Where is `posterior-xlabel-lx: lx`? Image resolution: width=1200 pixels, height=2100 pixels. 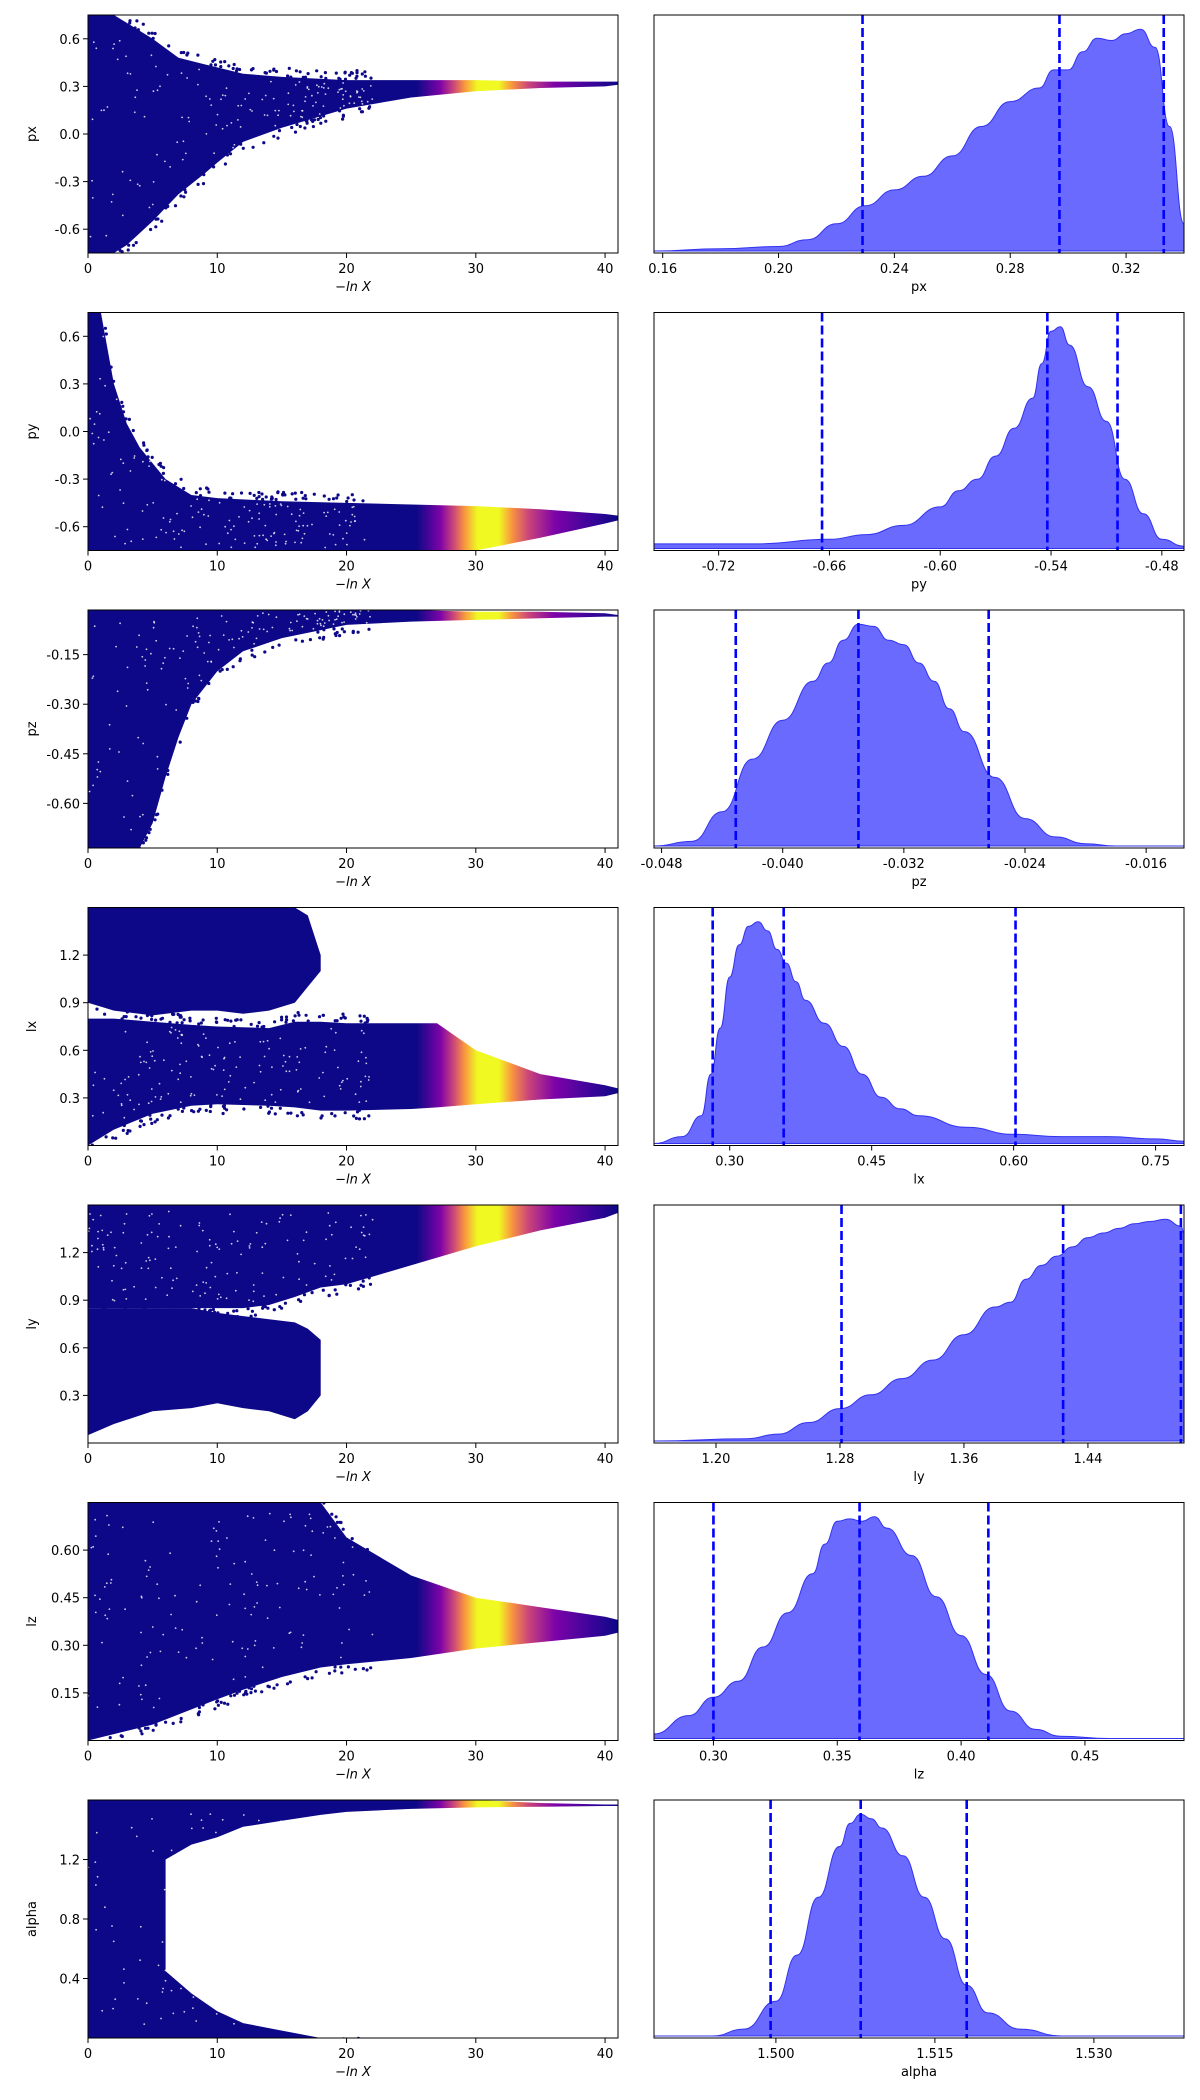 posterior-xlabel-lx: lx is located at coordinates (919, 1180).